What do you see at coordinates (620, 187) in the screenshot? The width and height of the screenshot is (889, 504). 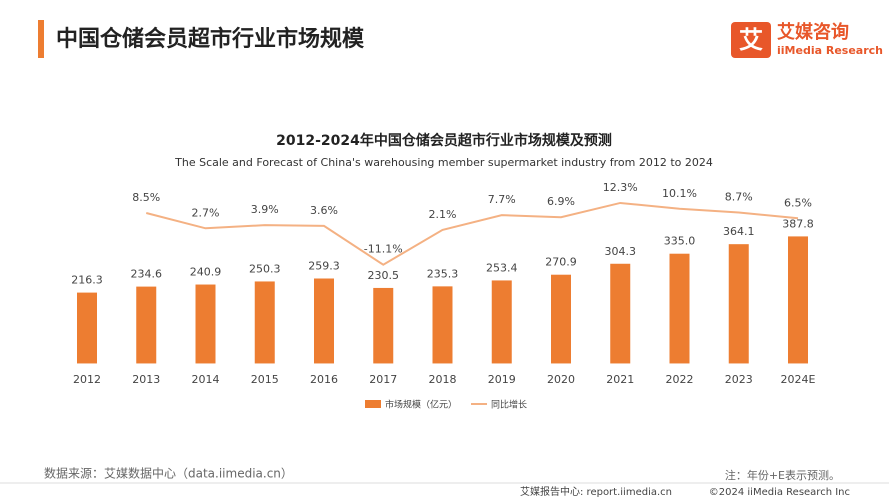 I see `line-label: 12.3%` at bounding box center [620, 187].